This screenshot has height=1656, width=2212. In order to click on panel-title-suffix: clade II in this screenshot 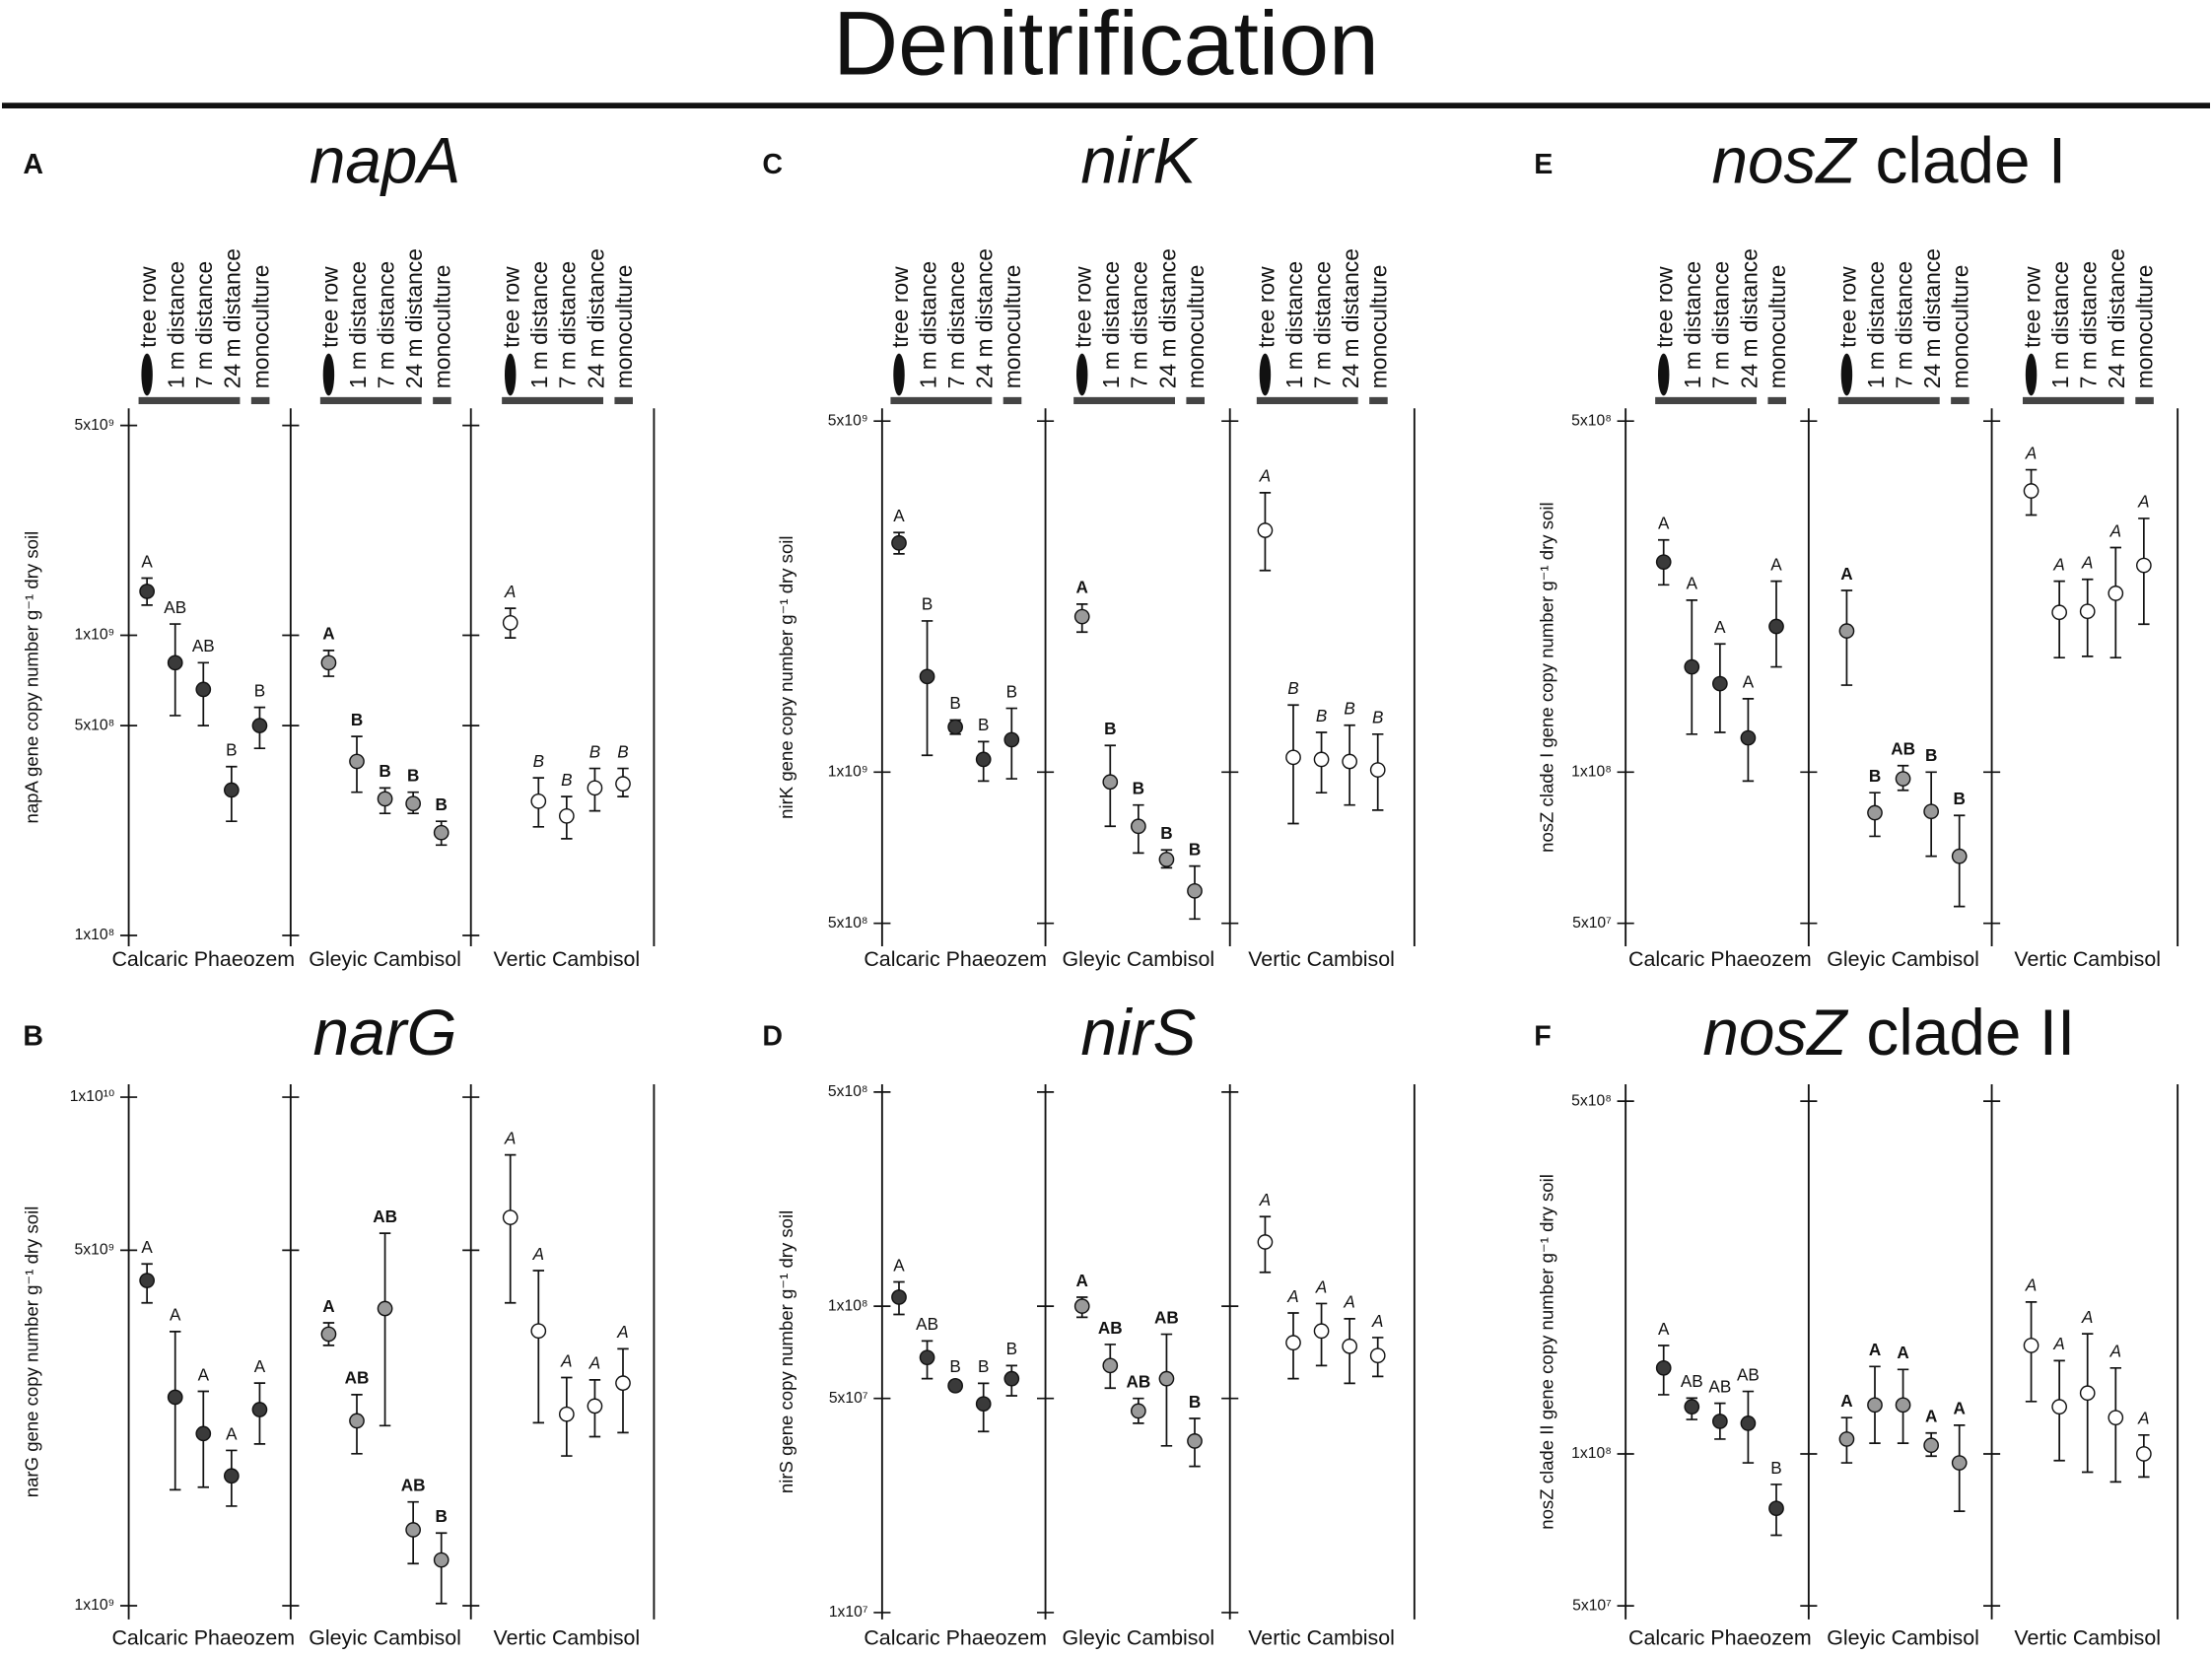, I will do `click(1971, 1033)`.